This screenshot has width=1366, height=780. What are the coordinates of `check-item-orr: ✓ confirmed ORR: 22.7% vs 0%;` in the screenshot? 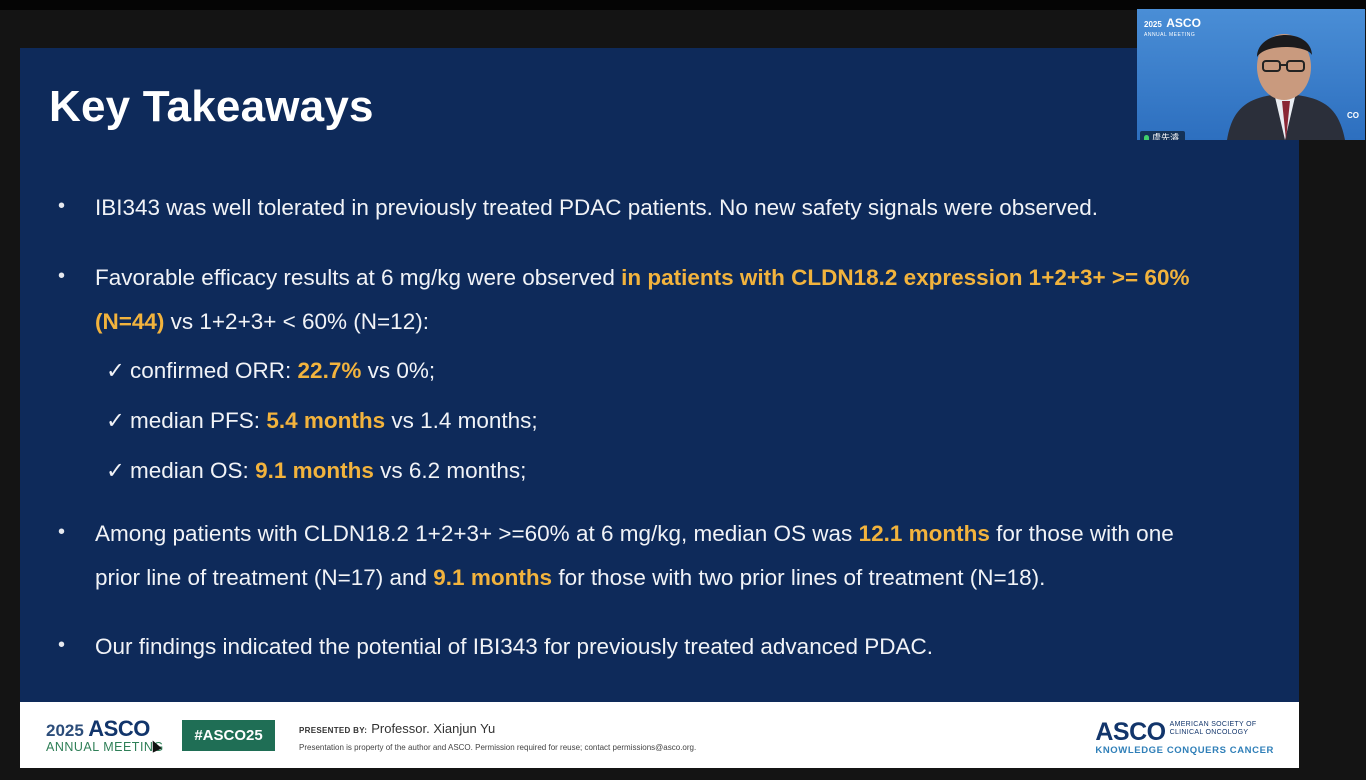 It's located at (270, 371).